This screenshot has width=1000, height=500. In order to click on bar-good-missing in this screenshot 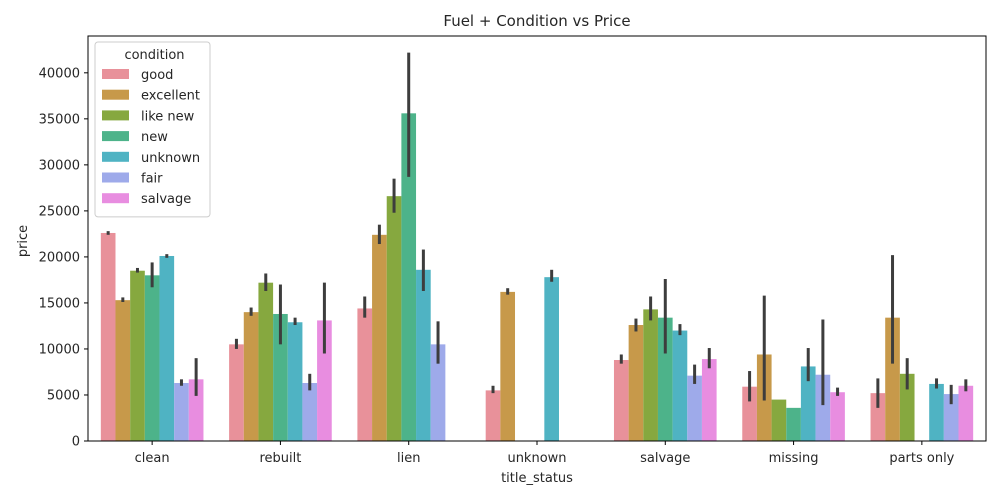, I will do `click(749, 413)`.